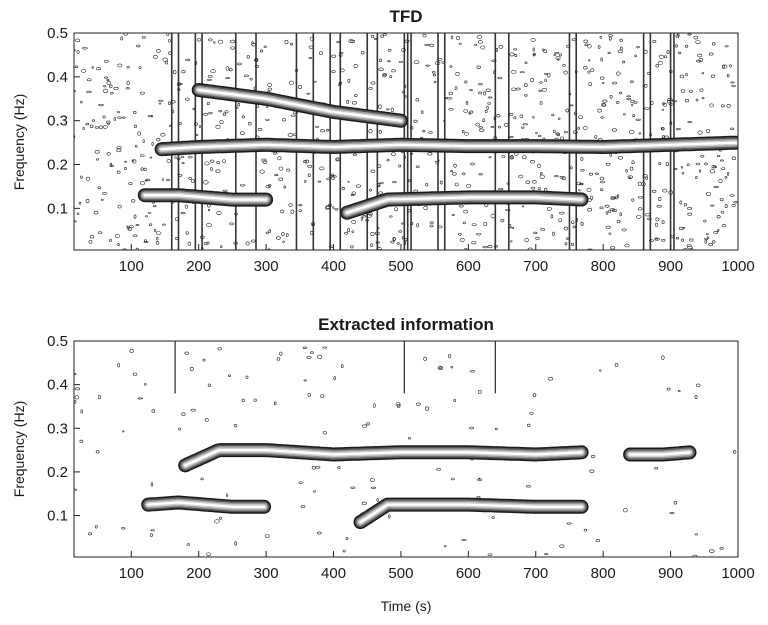  I want to click on xtick-label-8: 900, so click(670, 266).